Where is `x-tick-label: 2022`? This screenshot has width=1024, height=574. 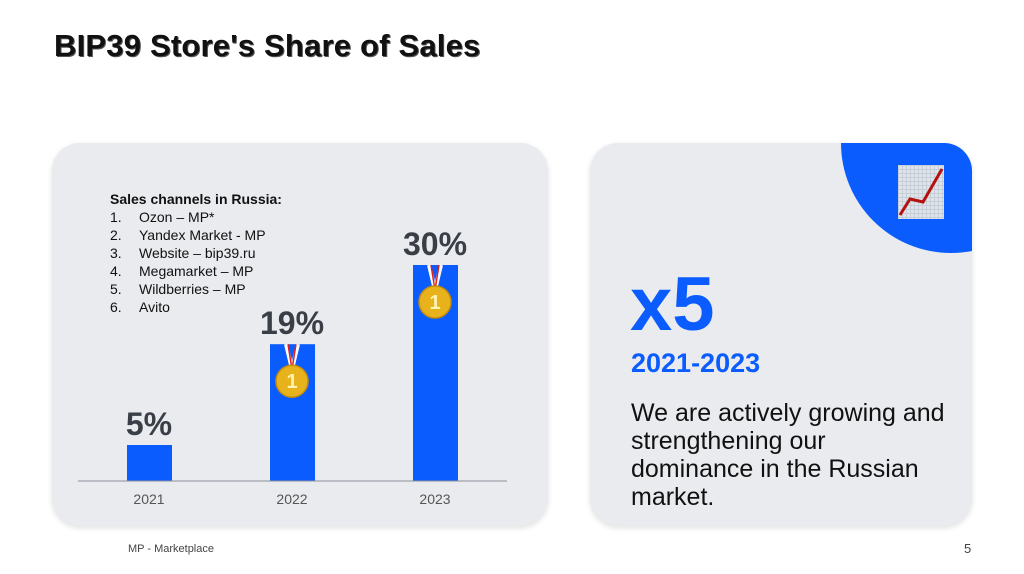 x-tick-label: 2022 is located at coordinates (291, 499).